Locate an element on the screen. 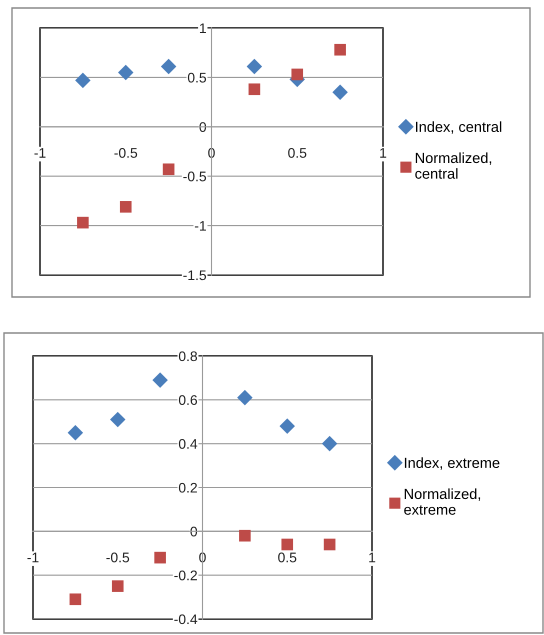 The height and width of the screenshot is (635, 544). y-tick-label: 0.6 is located at coordinates (188, 400).